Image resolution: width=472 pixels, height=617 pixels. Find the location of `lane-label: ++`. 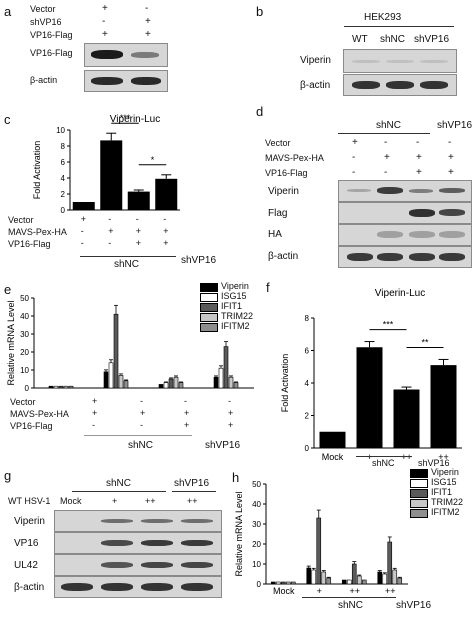

lane-label: ++ is located at coordinates (150, 501).